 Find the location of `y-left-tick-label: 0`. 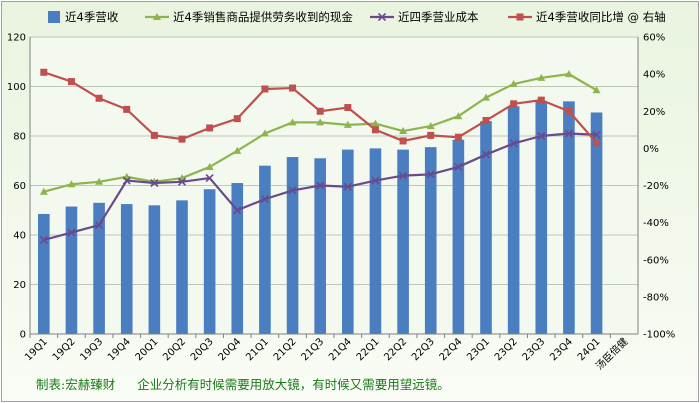

y-left-tick-label: 0 is located at coordinates (23, 335).